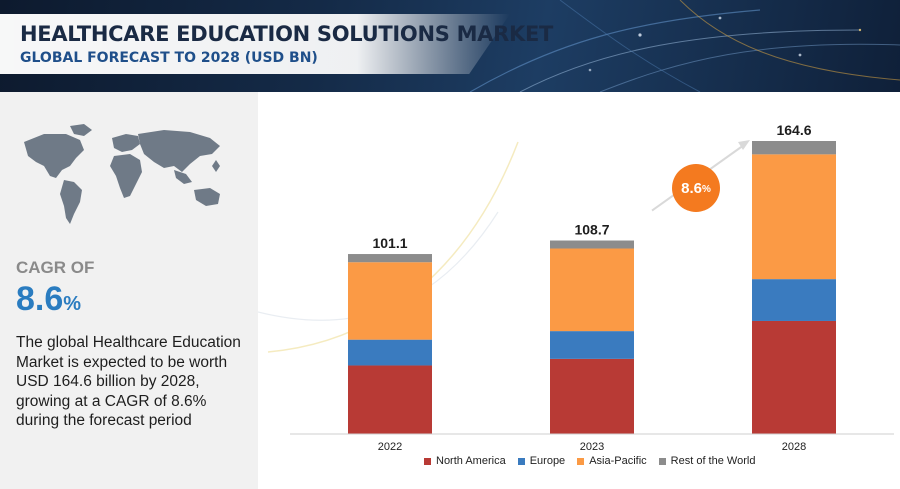 This screenshot has width=900, height=489. I want to click on legend-label: Rest of the World, so click(713, 461).